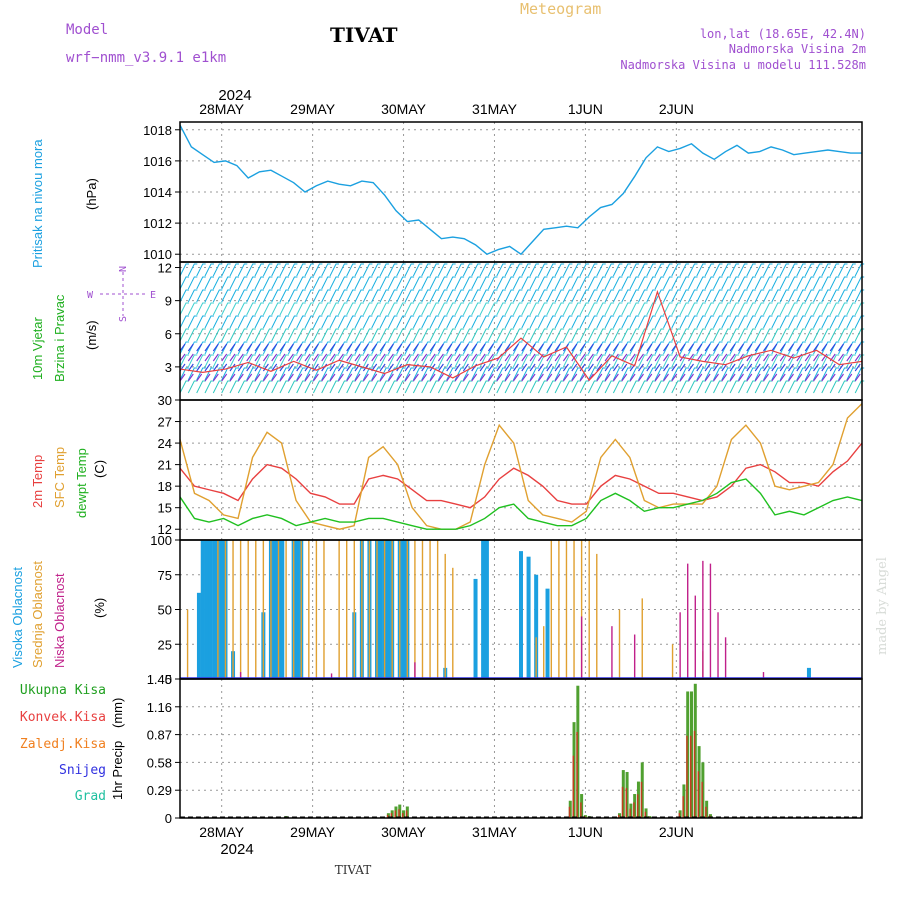  I want to click on temp-label-2m: 2m Temp, so click(37, 481).